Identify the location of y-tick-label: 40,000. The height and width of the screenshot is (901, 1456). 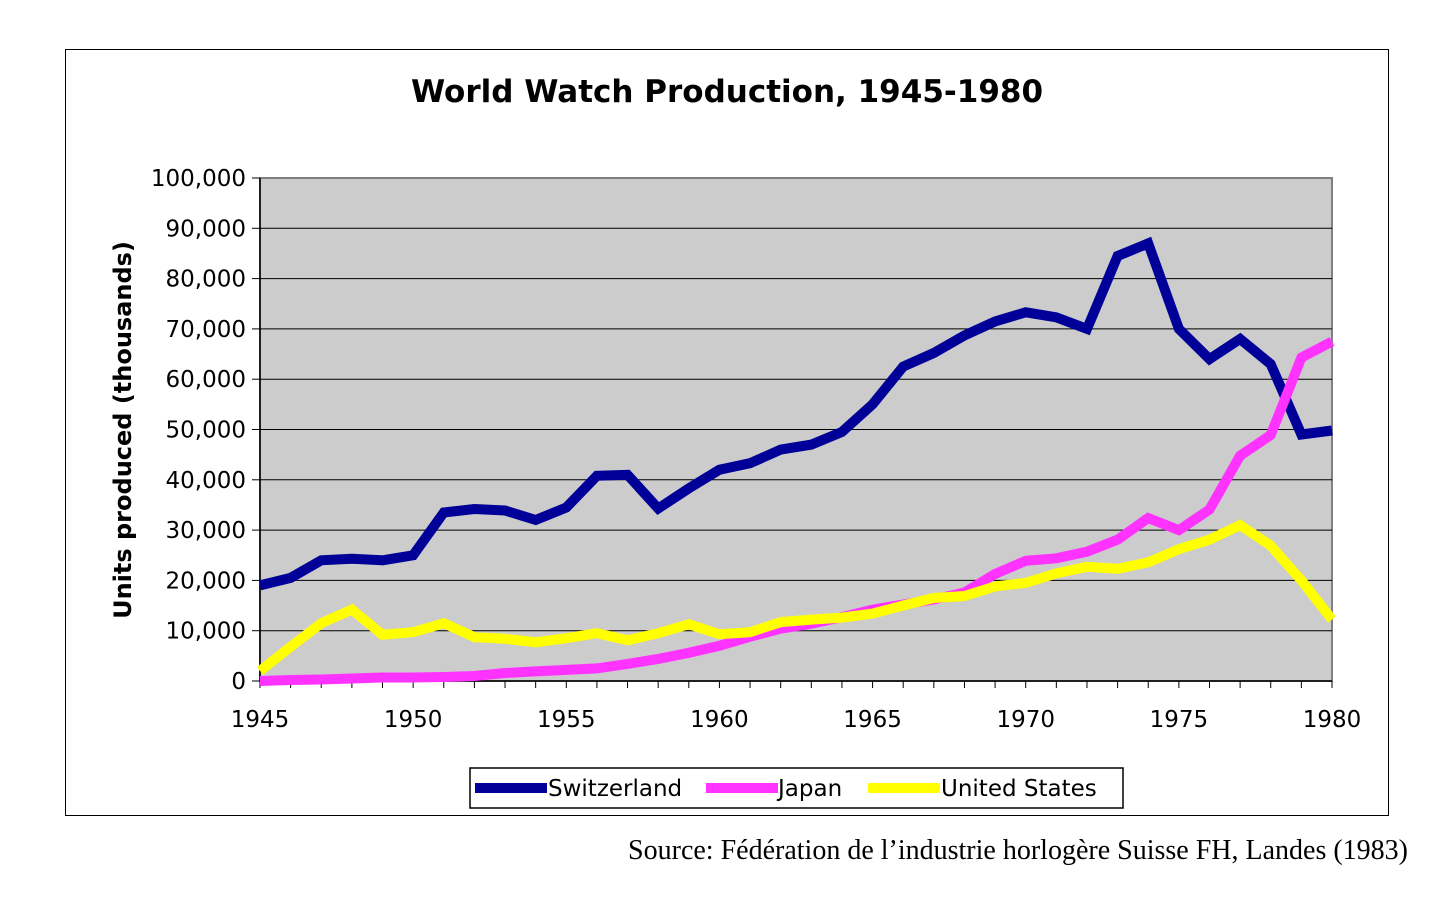
(206, 481).